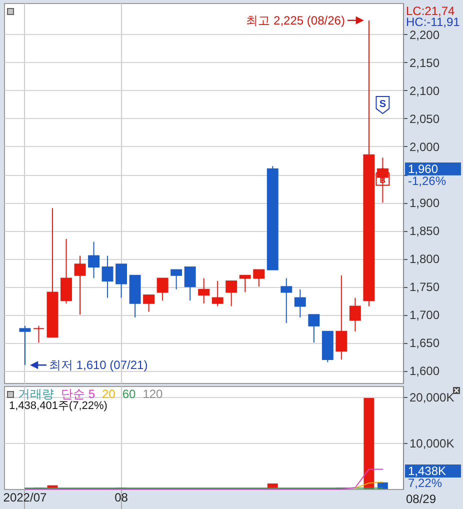 Image resolution: width=463 pixels, height=509 pixels. I want to click on text: 08/29, so click(421, 499).